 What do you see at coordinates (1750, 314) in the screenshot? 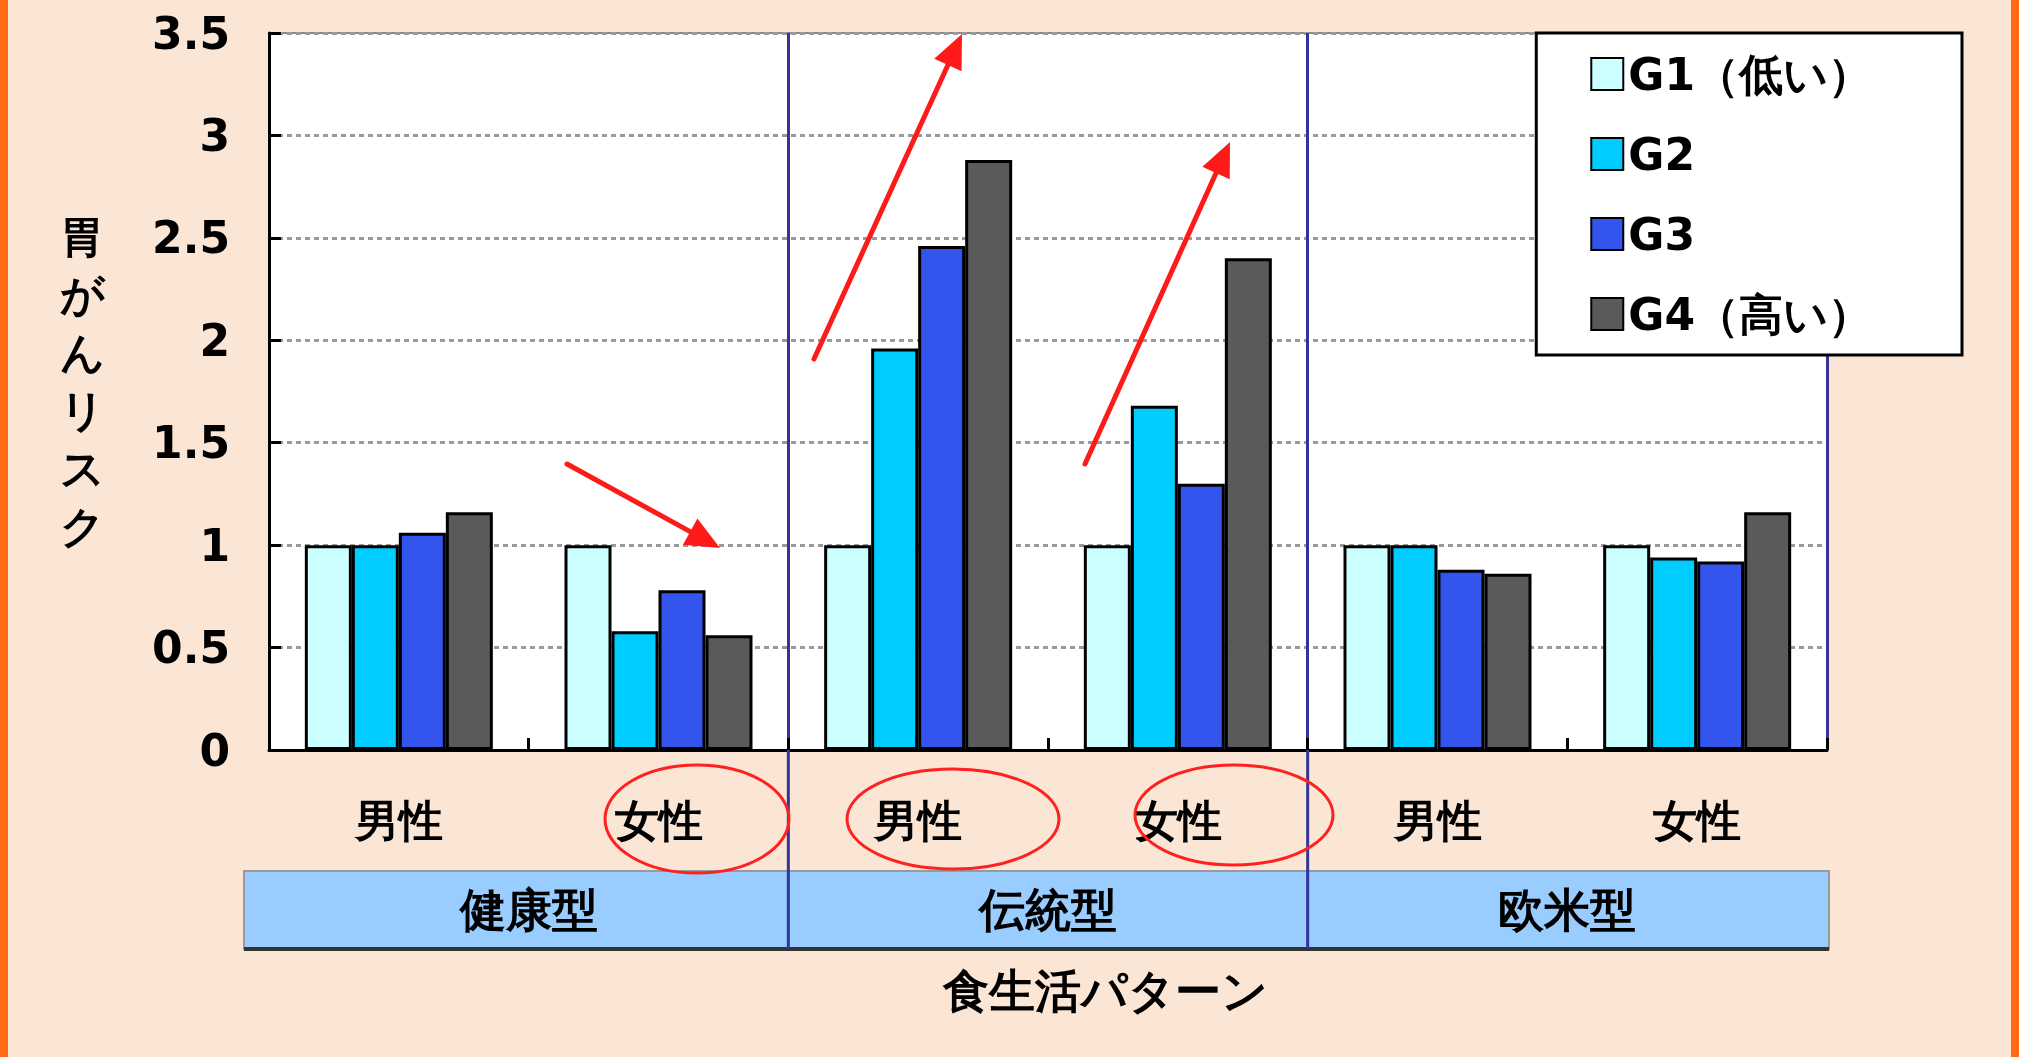
I see `legend-label: G4（高い）` at bounding box center [1750, 314].